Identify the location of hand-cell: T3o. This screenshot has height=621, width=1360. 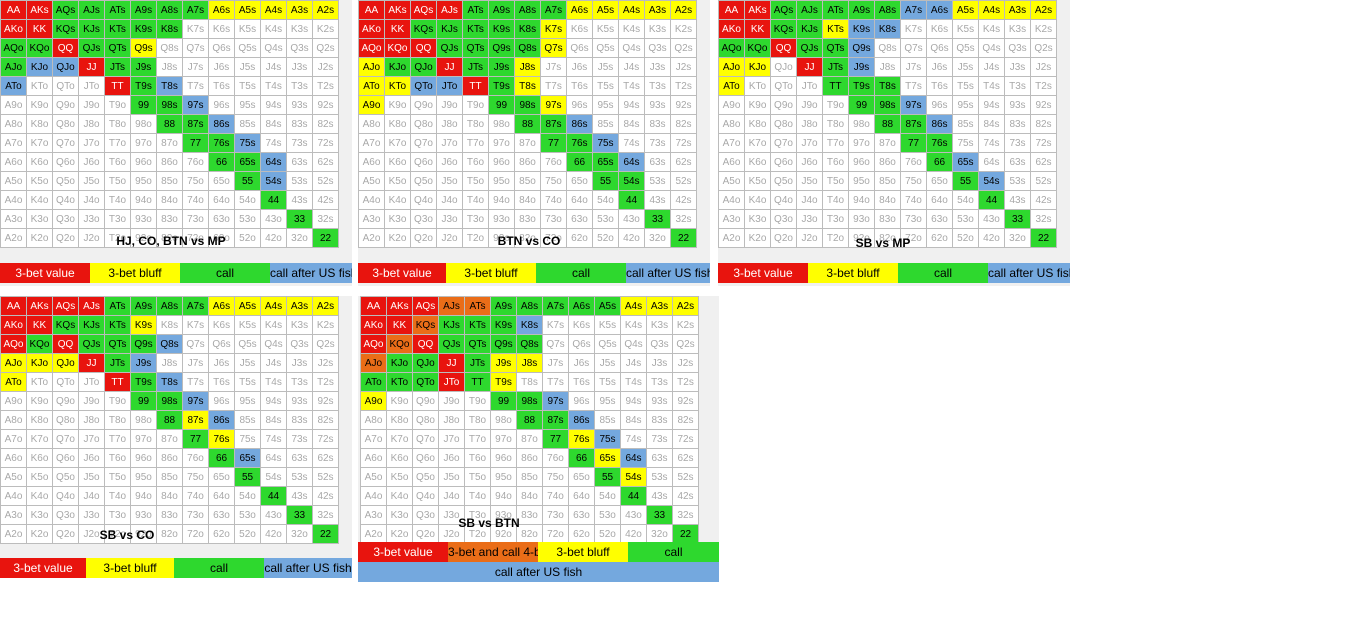
(475, 219).